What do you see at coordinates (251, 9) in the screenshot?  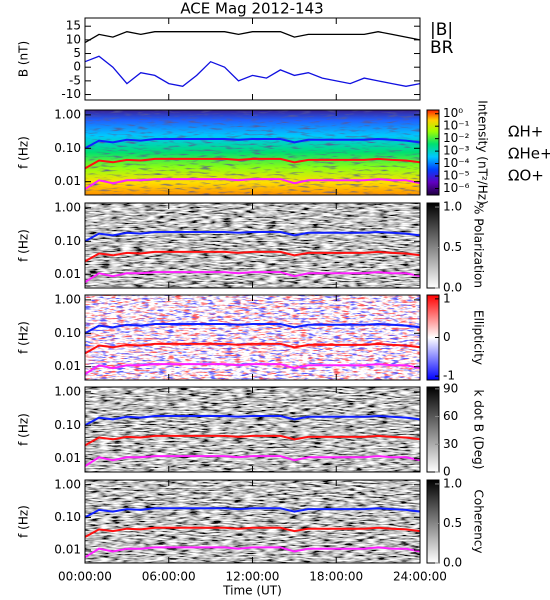 I see `chart-title: ACE Mag 2012-143` at bounding box center [251, 9].